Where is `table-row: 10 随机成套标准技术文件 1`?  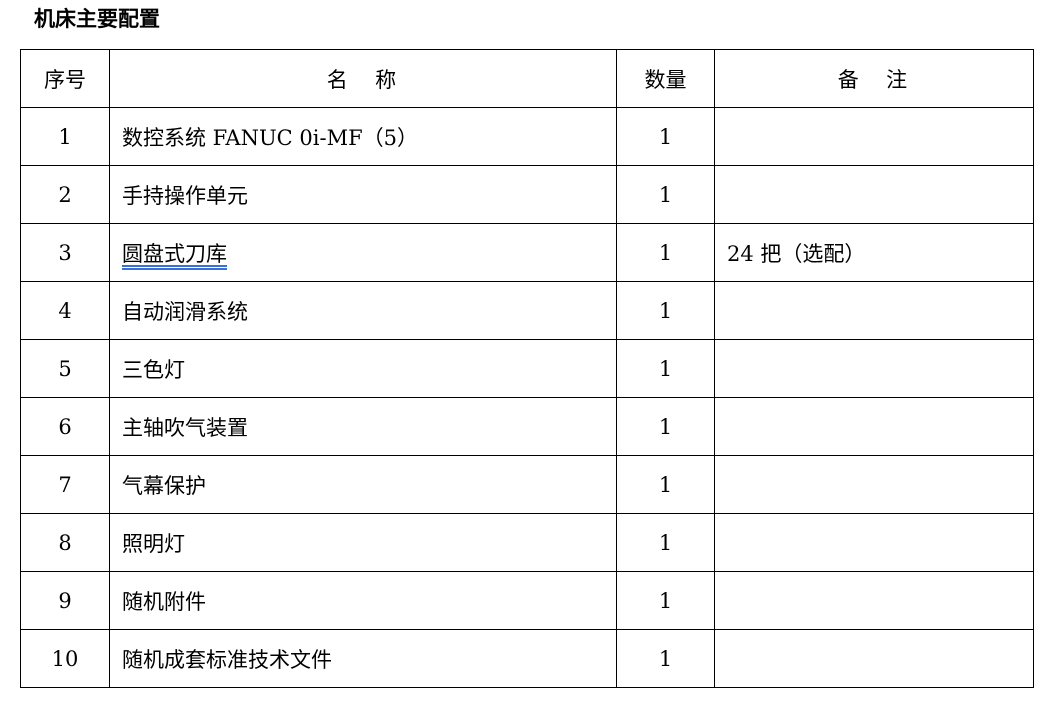 table-row: 10 随机成套标准技术文件 1 is located at coordinates (527, 658).